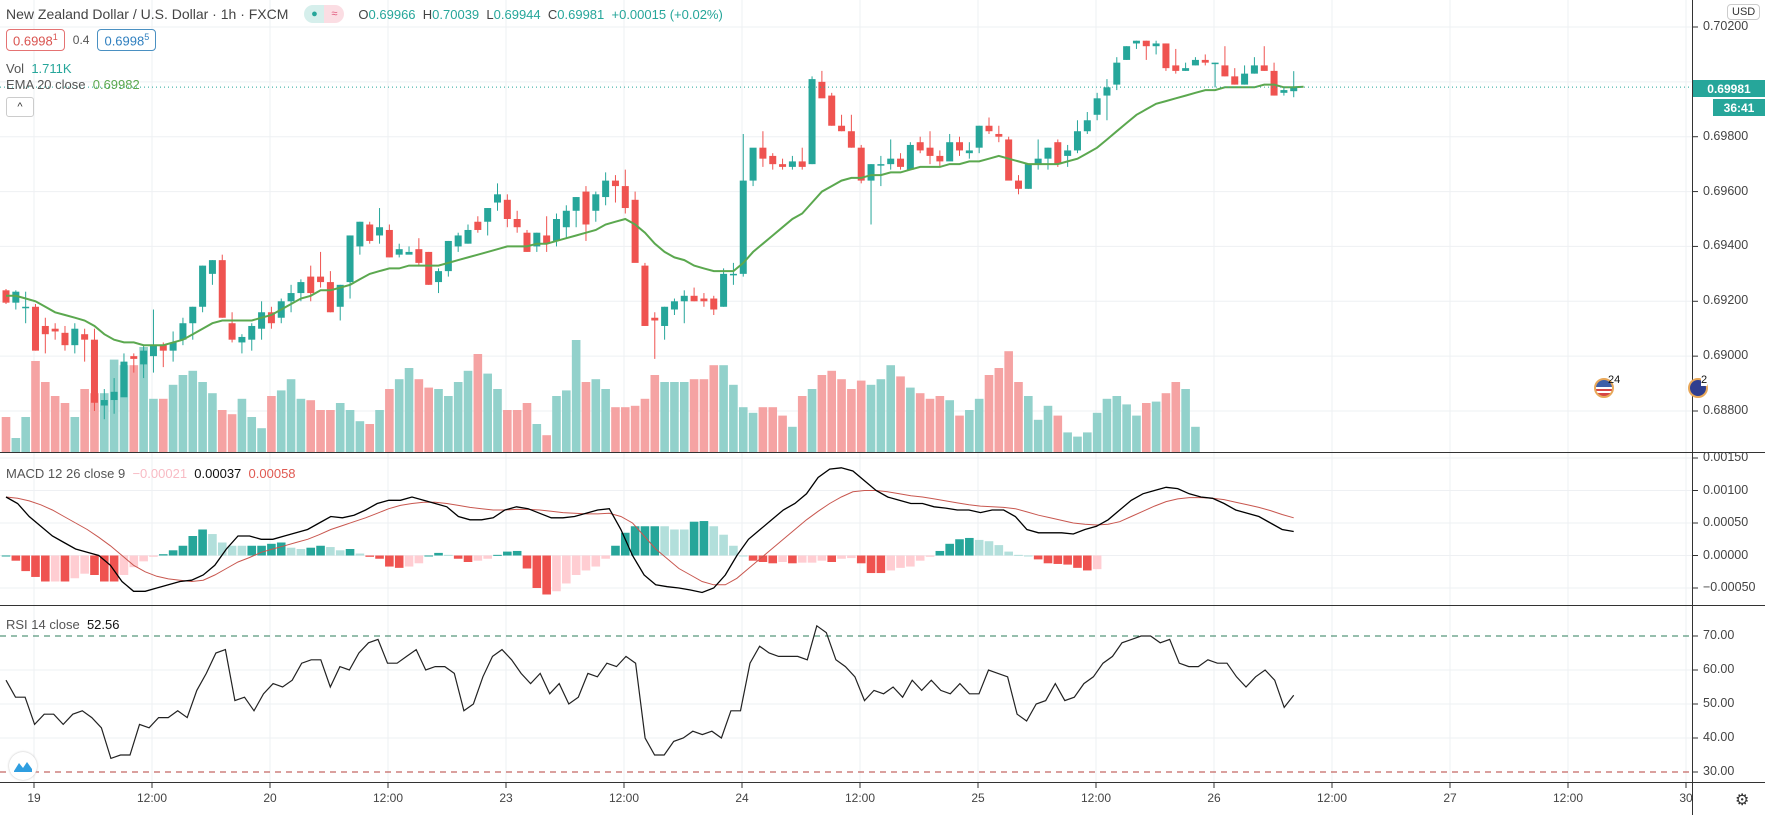 Image resolution: width=1765 pixels, height=815 pixels. Describe the element at coordinates (1726, 554) in the screenshot. I see `macd-tick-label: 0.00000` at that location.